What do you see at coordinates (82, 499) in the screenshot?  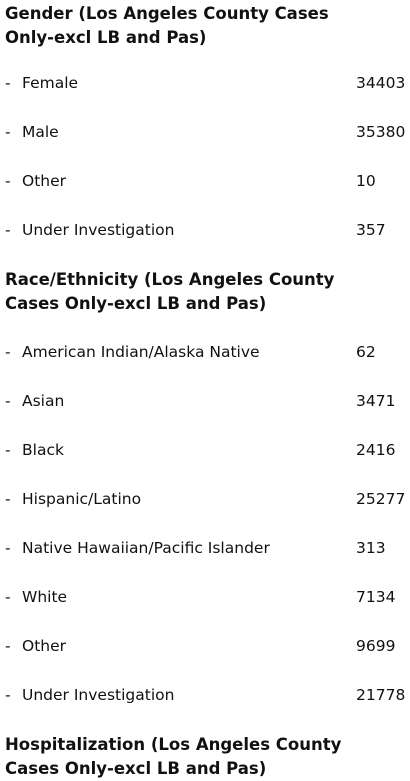 I see `row-label: Hispanic/Latino` at bounding box center [82, 499].